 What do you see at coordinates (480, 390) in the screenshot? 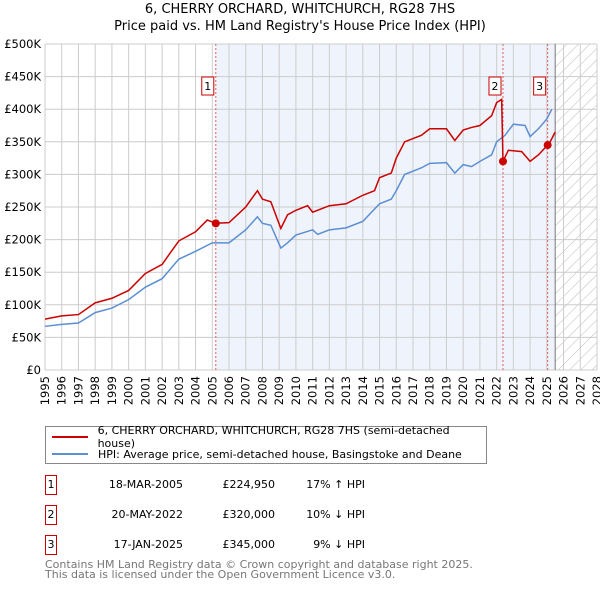
I see `x-tick-label: 2021` at bounding box center [480, 390].